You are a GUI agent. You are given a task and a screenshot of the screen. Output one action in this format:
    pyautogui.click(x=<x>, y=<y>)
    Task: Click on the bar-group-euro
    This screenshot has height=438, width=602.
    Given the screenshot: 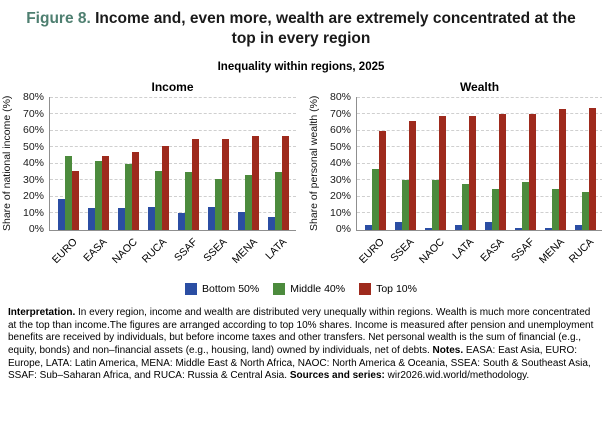 What is the action you would take?
    pyautogui.click(x=375, y=180)
    